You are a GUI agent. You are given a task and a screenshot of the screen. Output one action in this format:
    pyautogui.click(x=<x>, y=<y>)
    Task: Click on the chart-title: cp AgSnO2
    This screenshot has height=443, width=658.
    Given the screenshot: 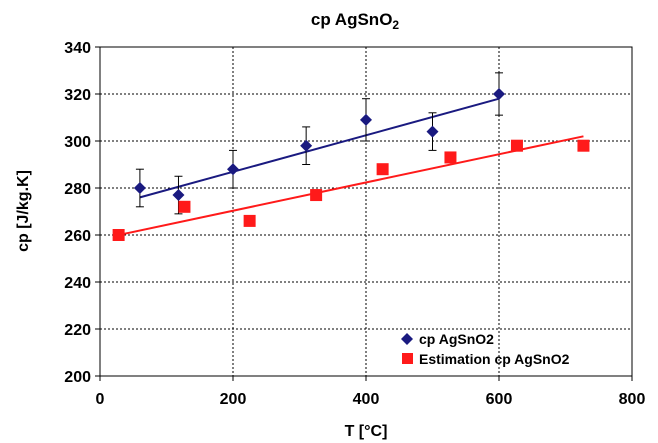 What is the action you would take?
    pyautogui.click(x=355, y=21)
    